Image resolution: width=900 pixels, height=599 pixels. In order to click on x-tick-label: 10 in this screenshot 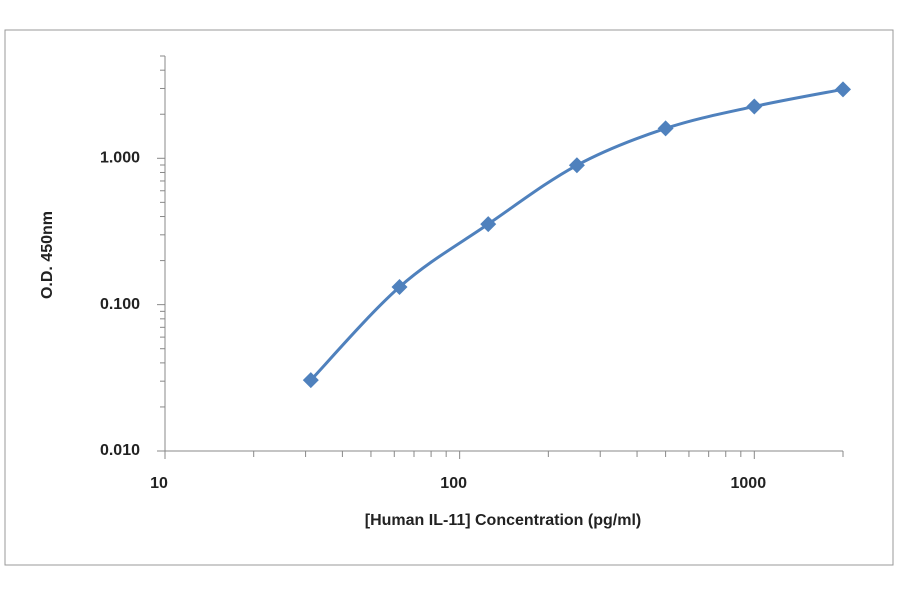, I will do `click(159, 483)`.